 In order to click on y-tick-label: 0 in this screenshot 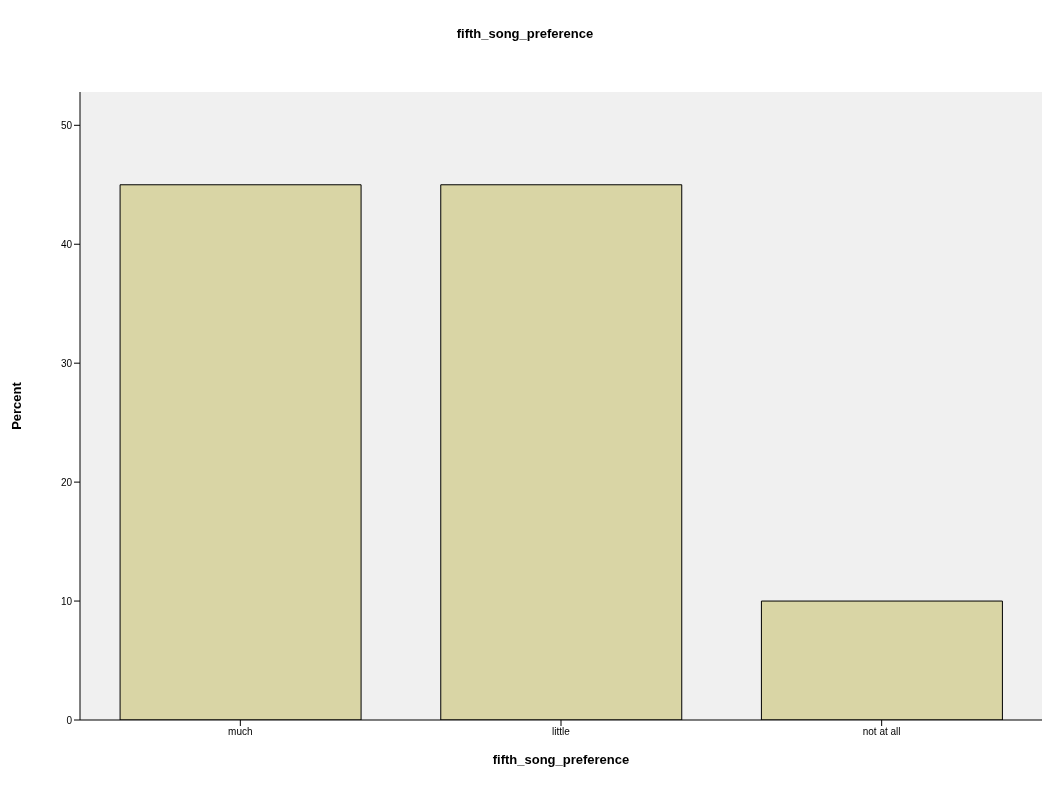, I will do `click(69, 720)`.